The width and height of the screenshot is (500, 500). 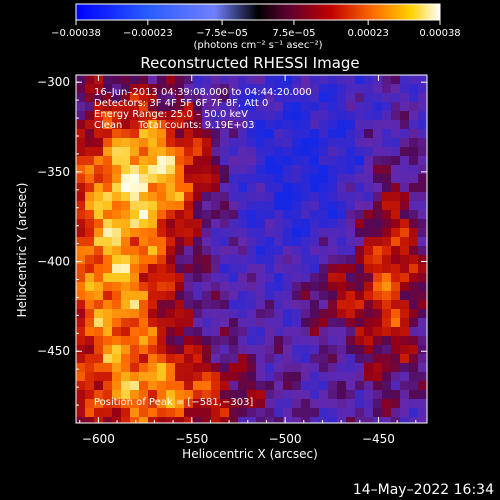 I want to click on annotation-line: Clean Total counts: 9.19E+03, so click(x=174, y=125).